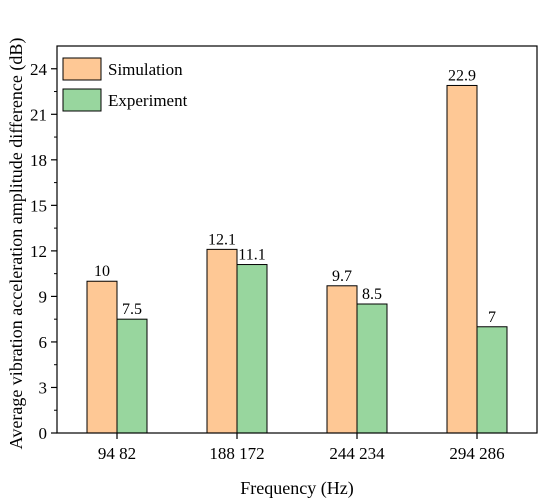  Describe the element at coordinates (43, 433) in the screenshot. I see `y-tick-label: 0` at that location.